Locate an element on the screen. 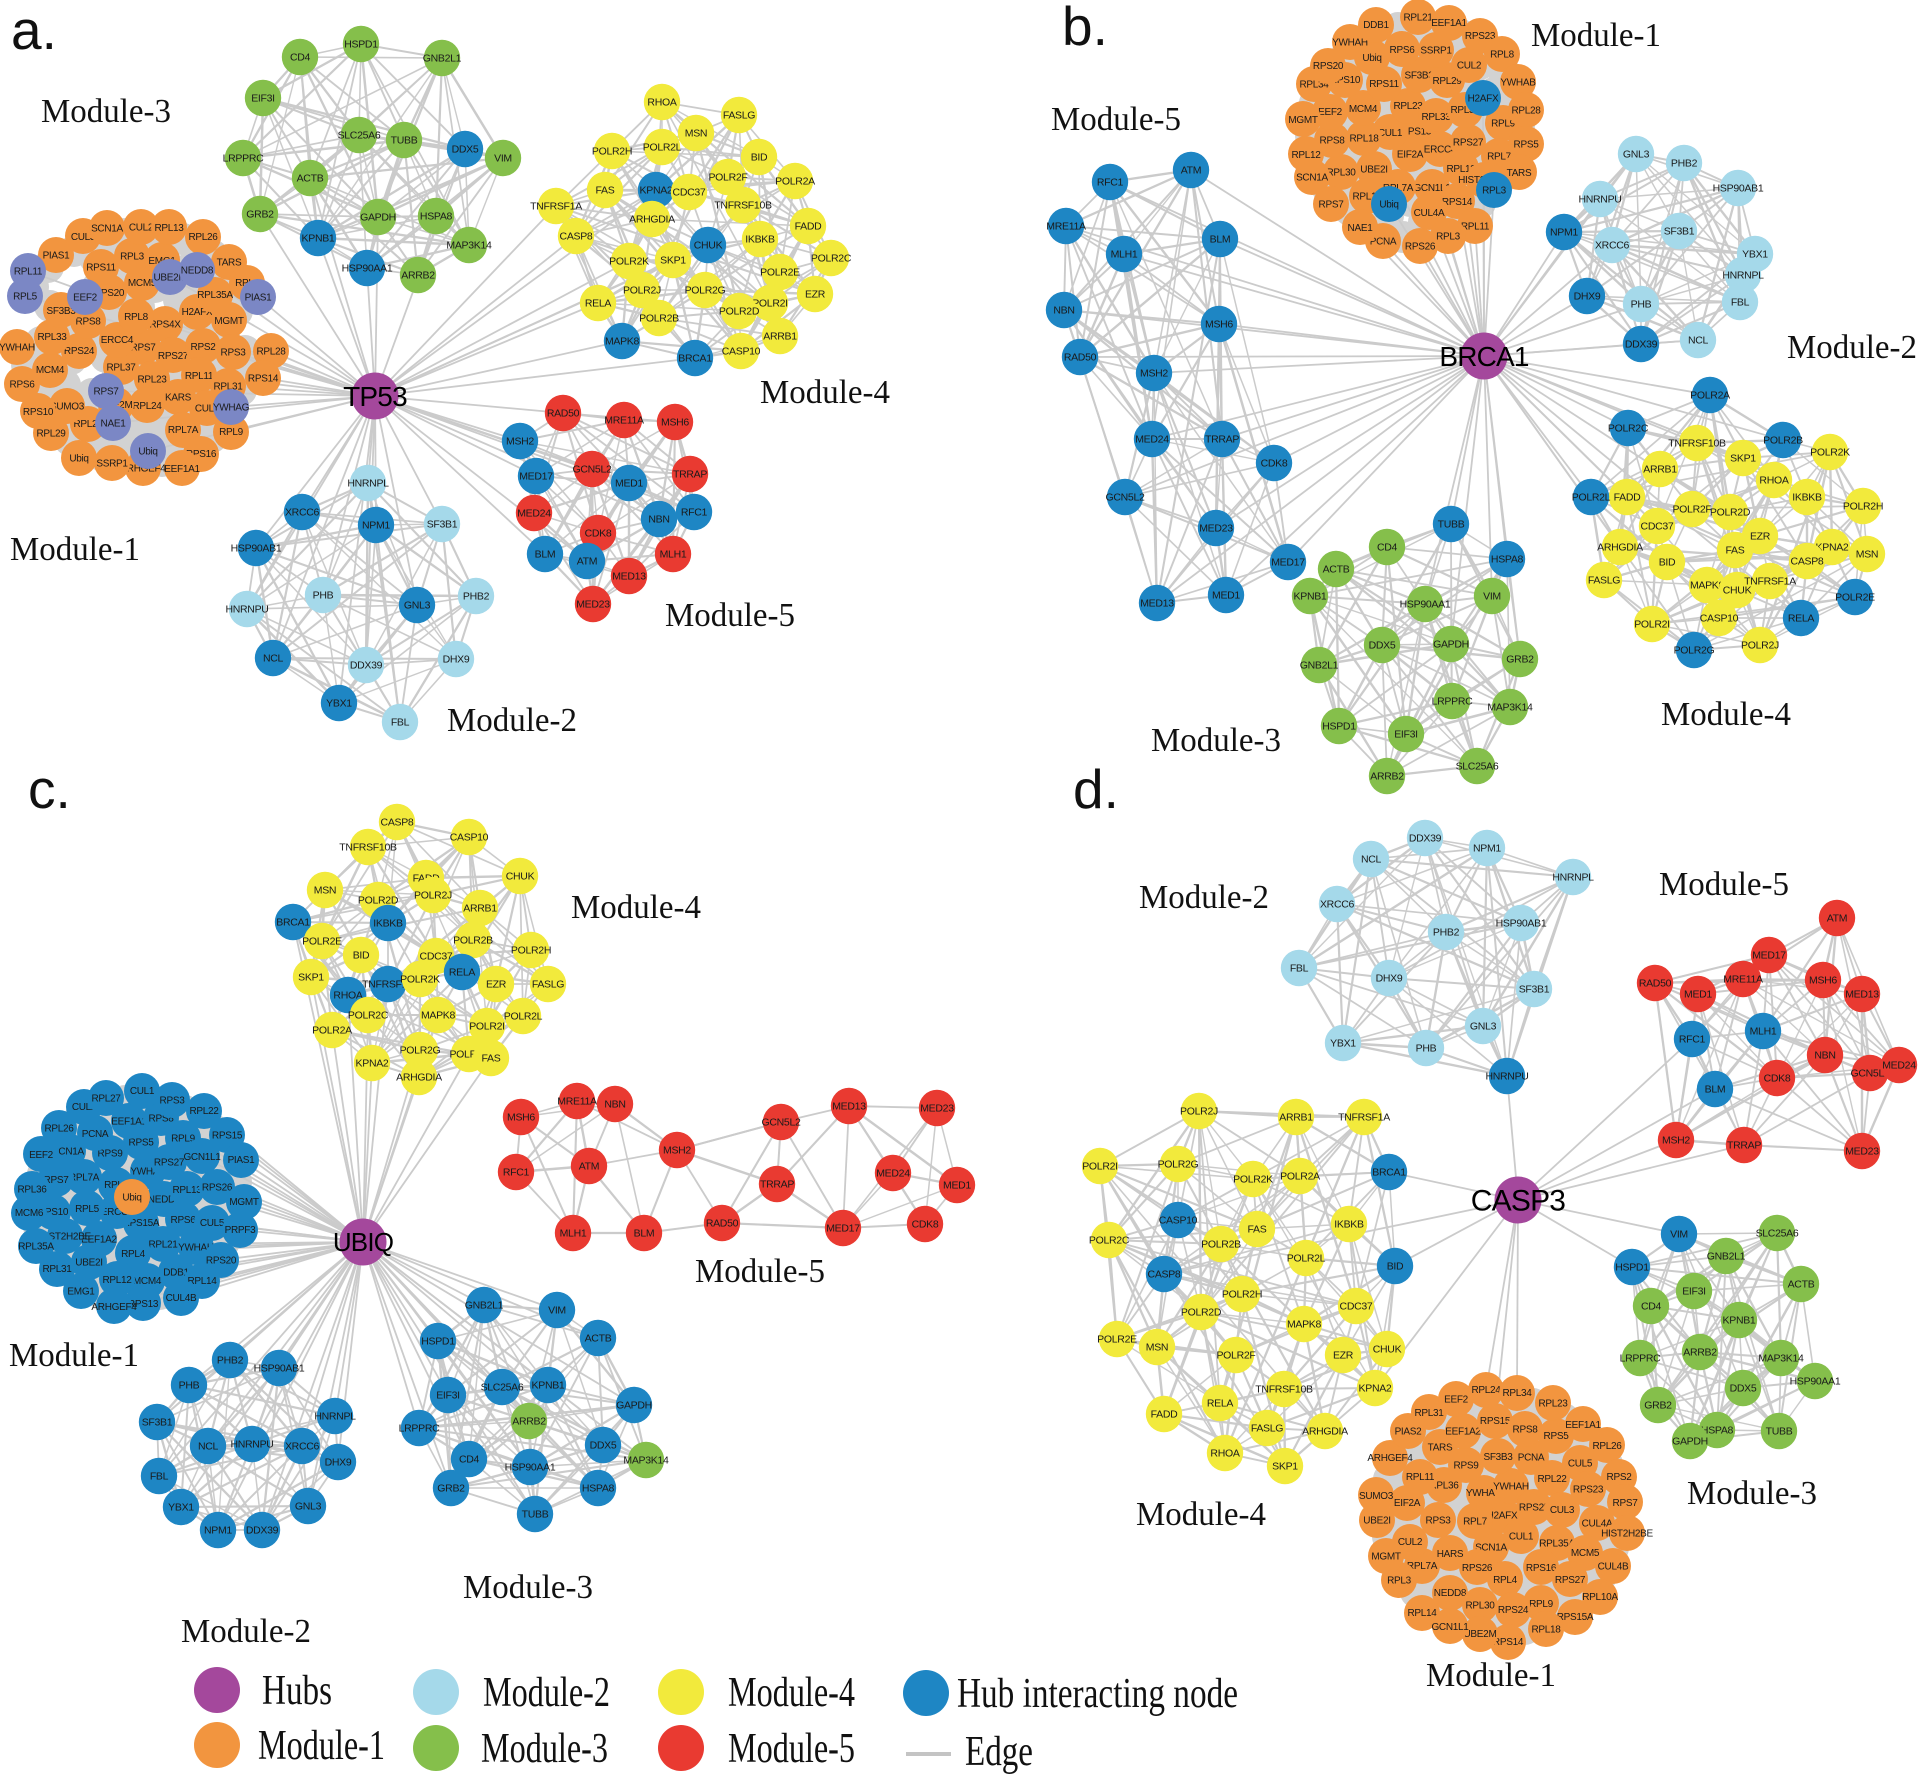  svg-text: MED13 is located at coordinates (849, 1107).